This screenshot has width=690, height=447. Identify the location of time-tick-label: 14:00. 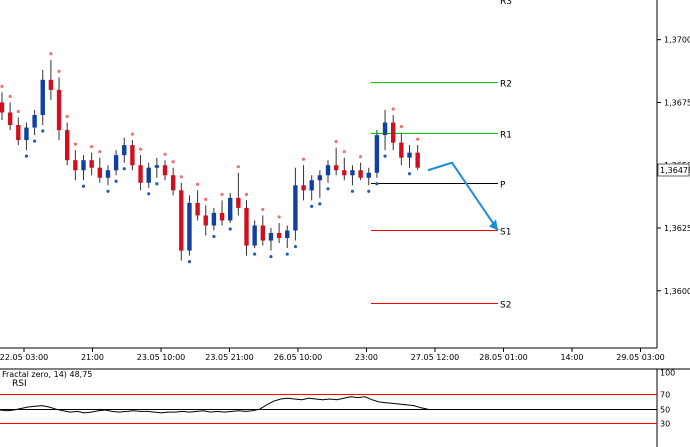
(571, 357).